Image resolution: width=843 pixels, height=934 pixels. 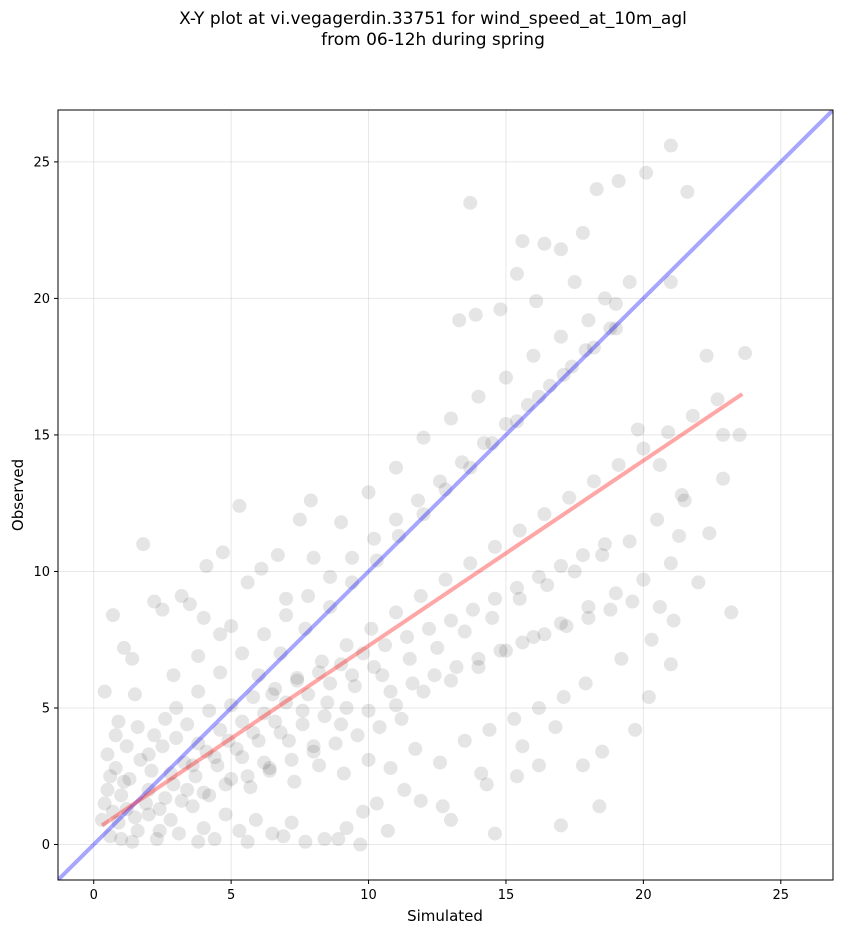 What do you see at coordinates (46, 845) in the screenshot?
I see `y-tick-label: 0` at bounding box center [46, 845].